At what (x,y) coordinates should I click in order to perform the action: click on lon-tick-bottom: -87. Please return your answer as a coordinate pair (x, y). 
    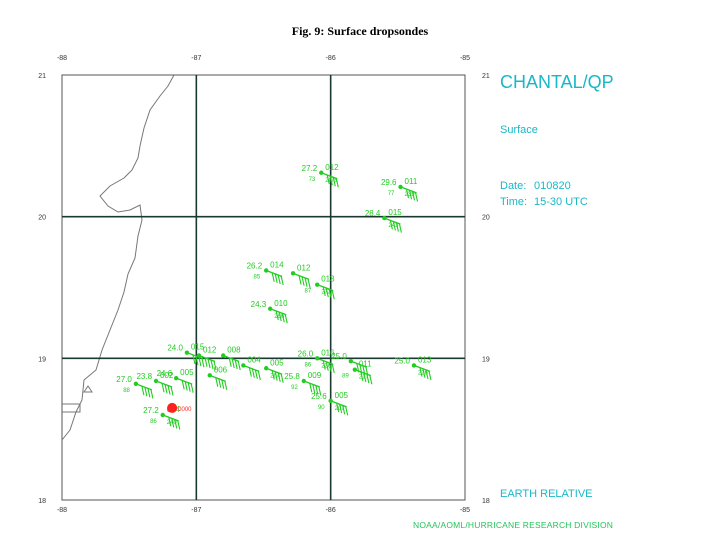
    Looking at the image, I should click on (196, 510).